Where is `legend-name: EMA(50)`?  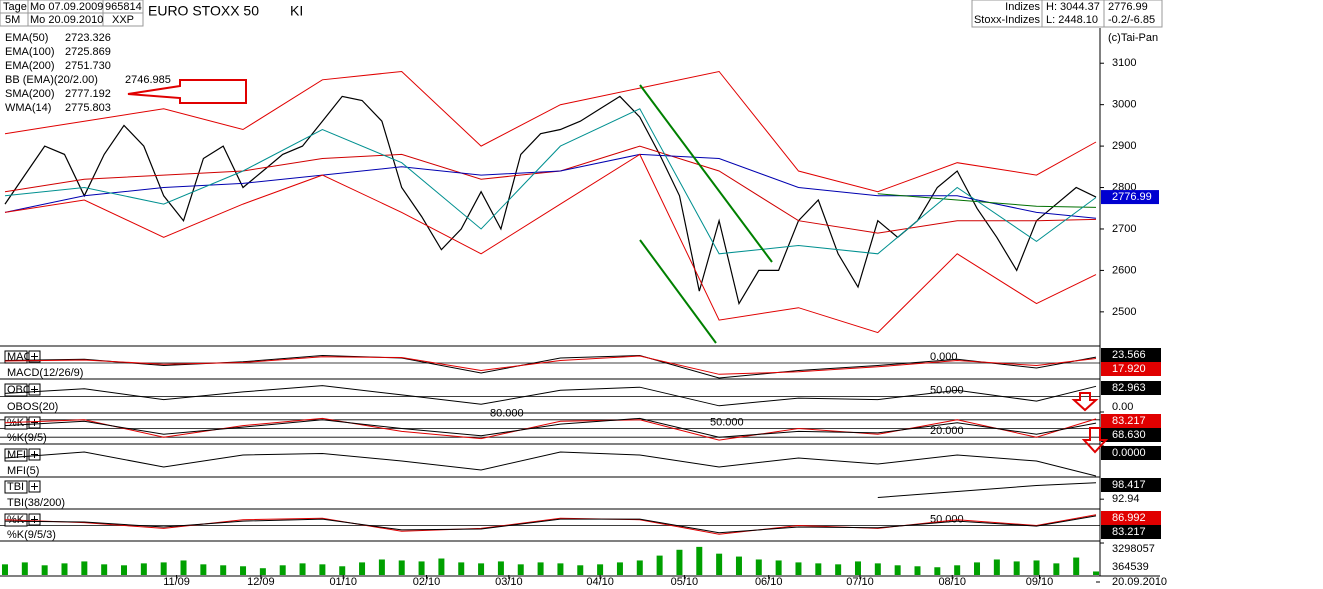 legend-name: EMA(50) is located at coordinates (26, 38).